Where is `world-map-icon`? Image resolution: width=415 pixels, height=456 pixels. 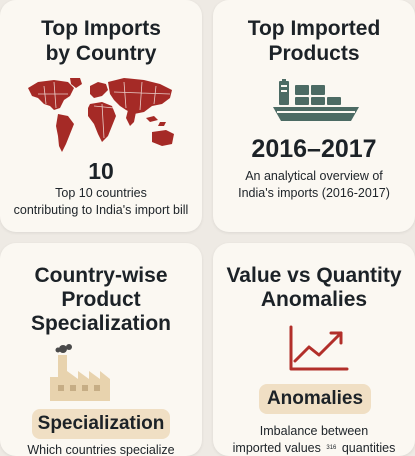 world-map-icon is located at coordinates (101, 115).